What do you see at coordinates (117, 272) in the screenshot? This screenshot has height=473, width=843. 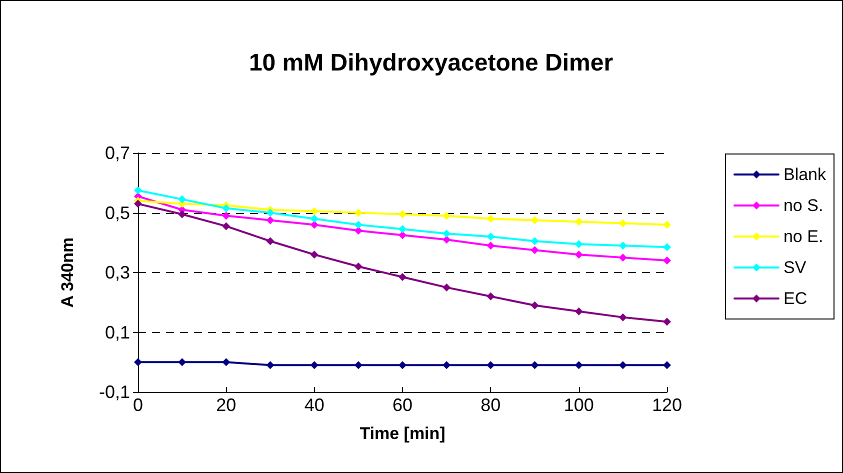 I see `y-tick-label: 0,3` at bounding box center [117, 272].